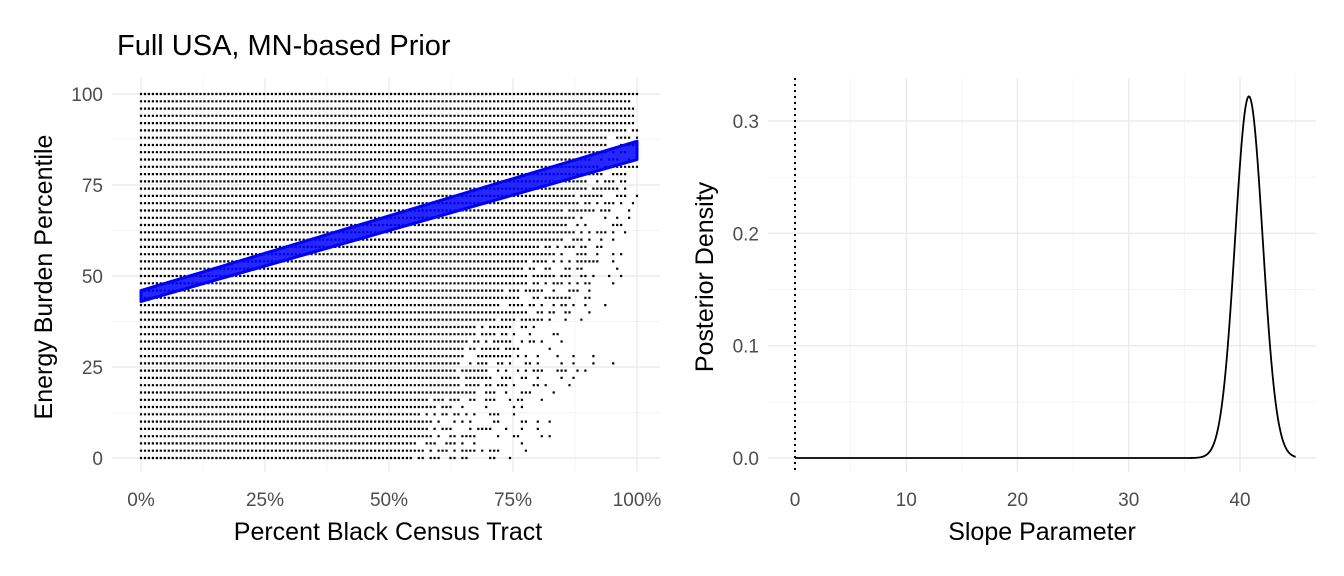 The image size is (1344, 576). I want to click on x-tick-labels: 0% 25% 50% 75% 100%, so click(394, 500).